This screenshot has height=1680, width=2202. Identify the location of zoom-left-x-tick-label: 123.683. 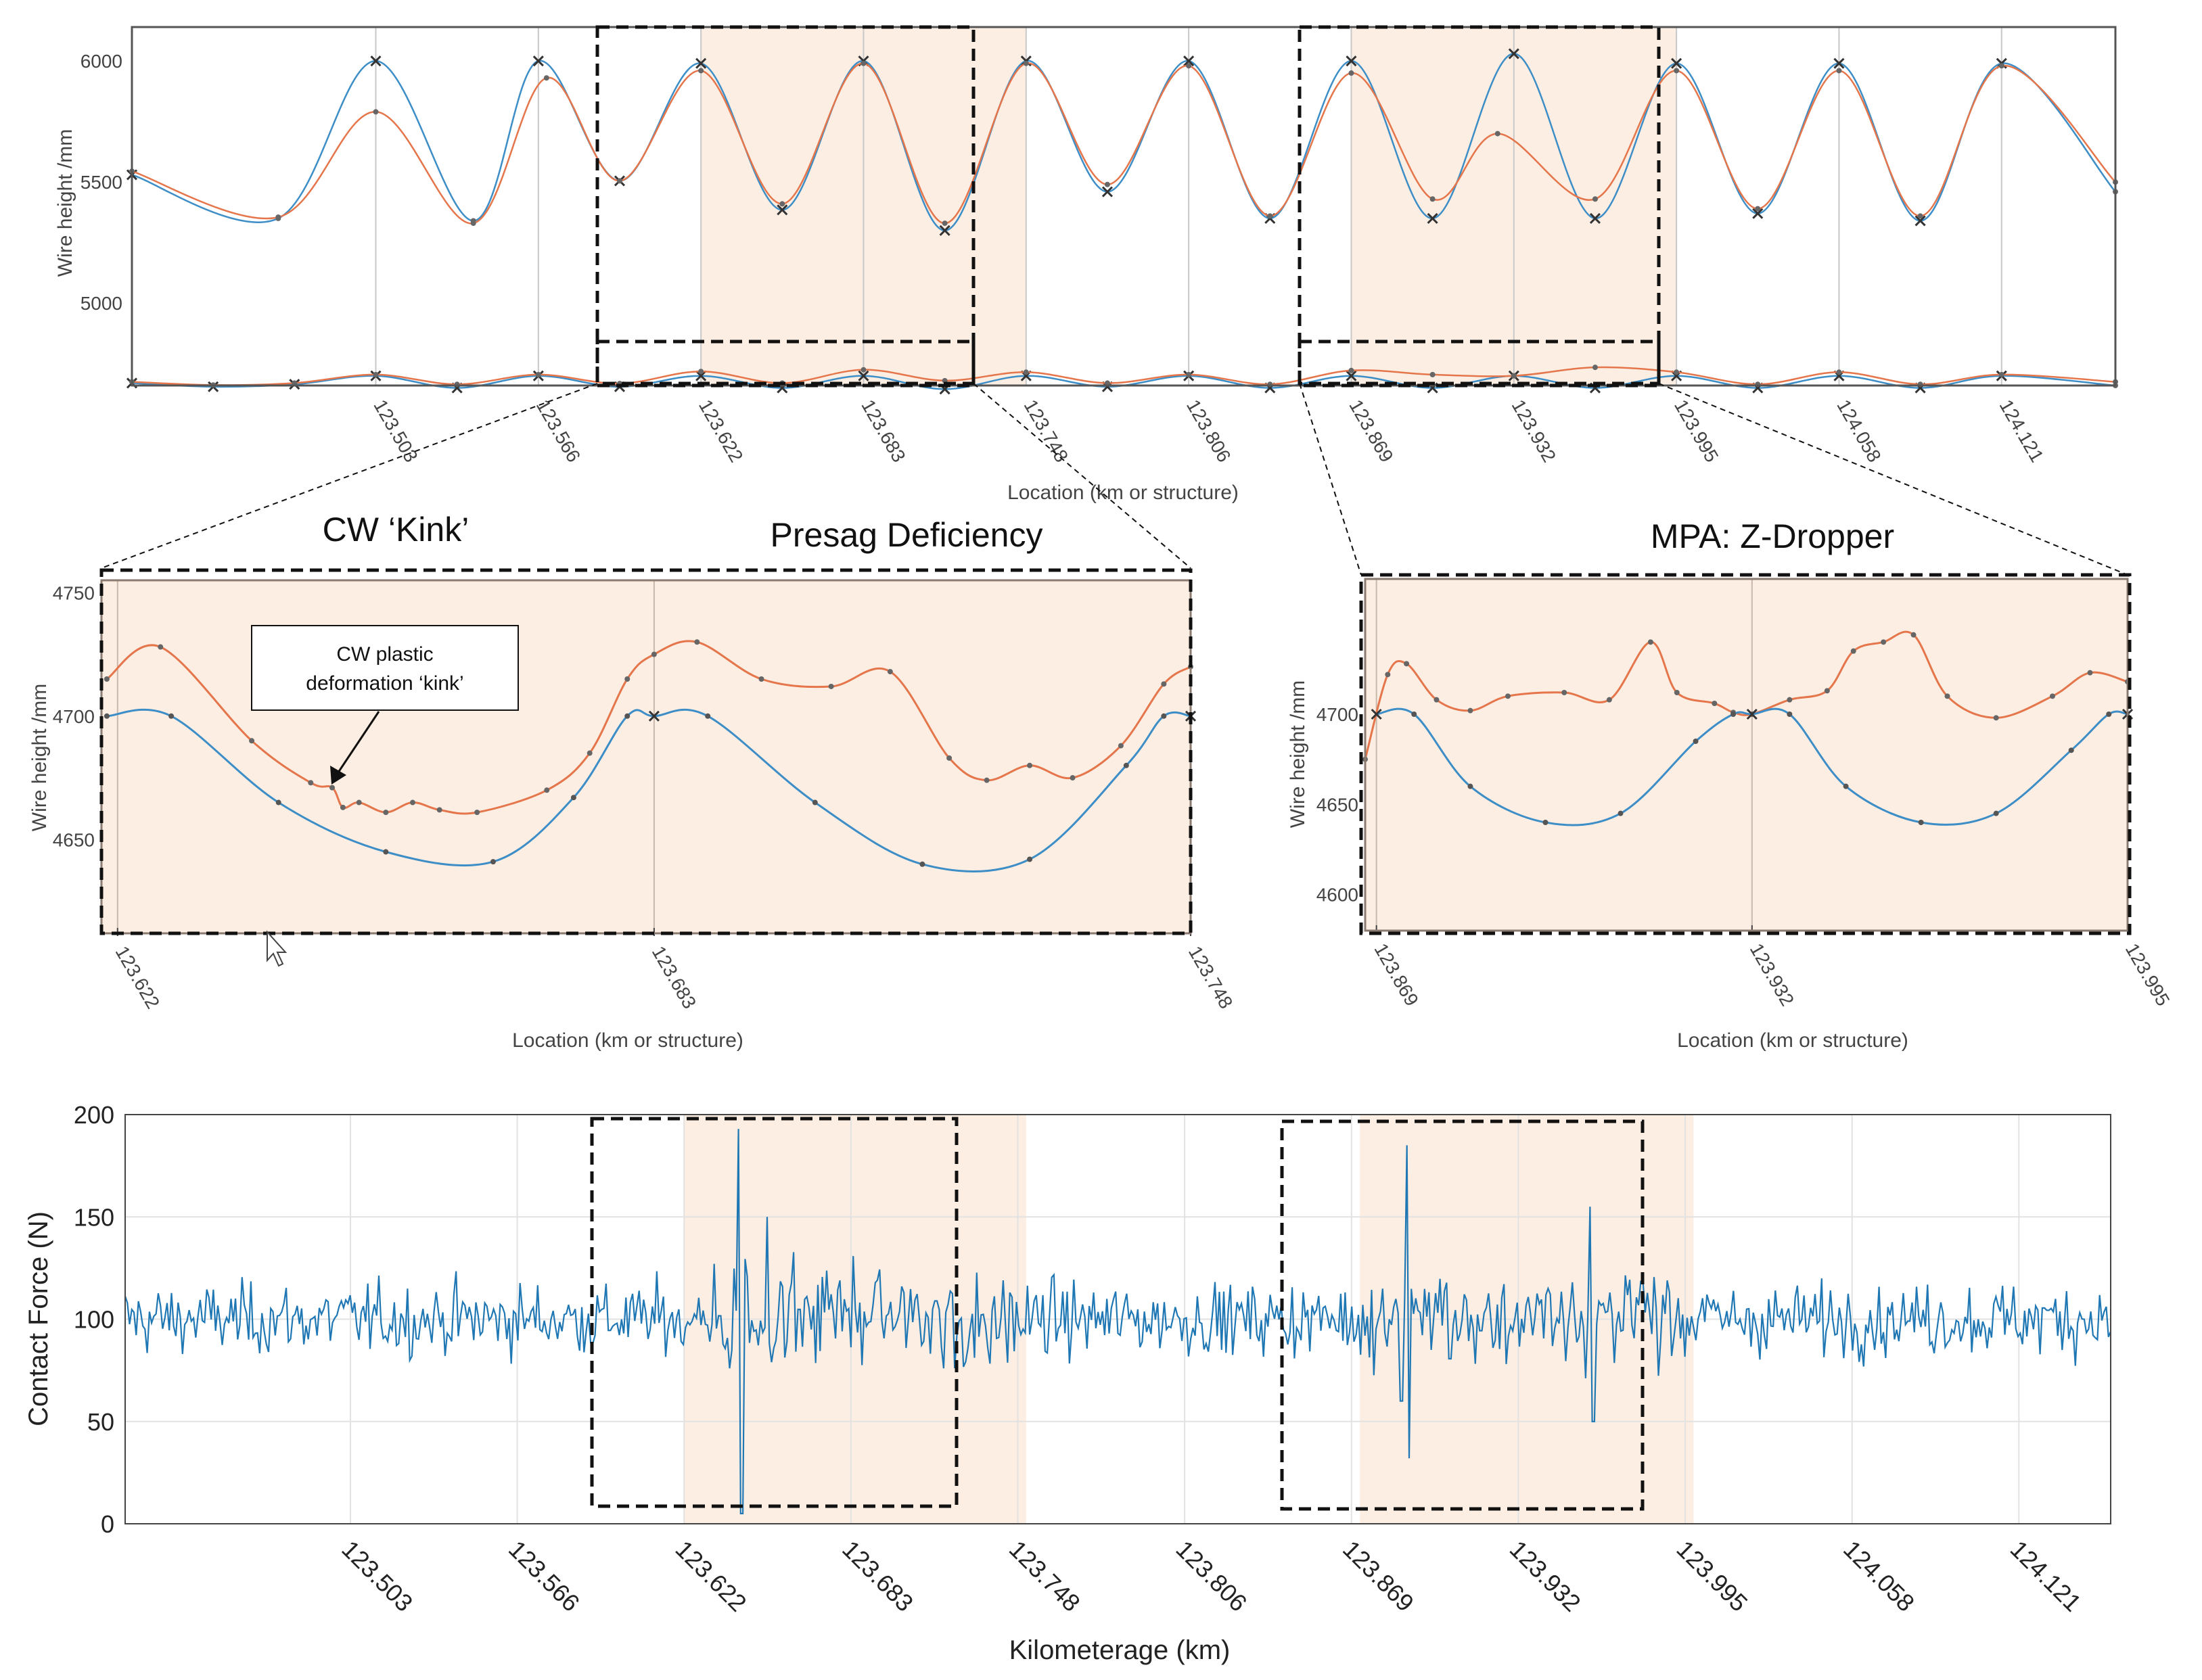
(674, 978).